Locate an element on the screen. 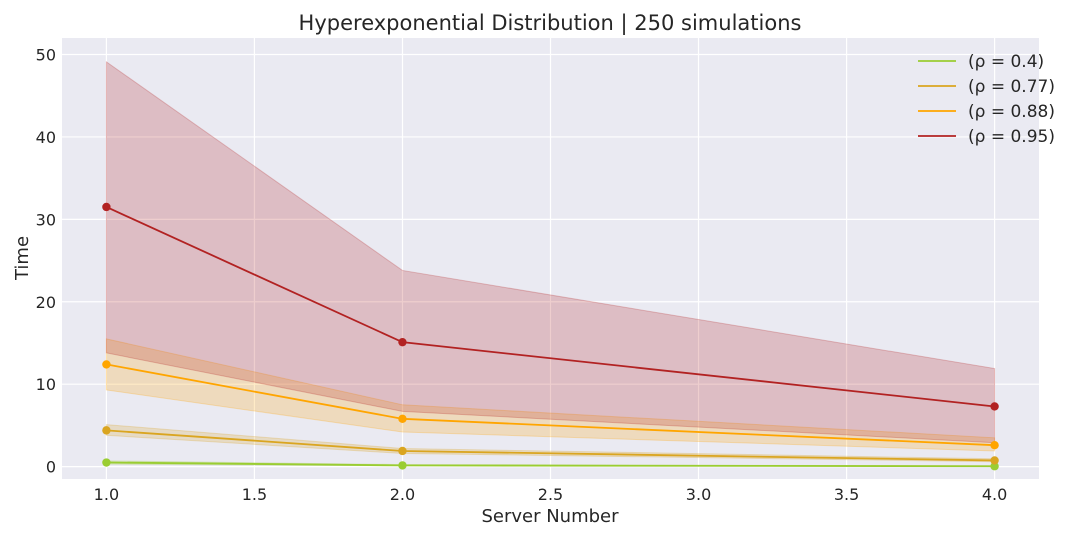  y-tick-label: 40 is located at coordinates (46, 137).